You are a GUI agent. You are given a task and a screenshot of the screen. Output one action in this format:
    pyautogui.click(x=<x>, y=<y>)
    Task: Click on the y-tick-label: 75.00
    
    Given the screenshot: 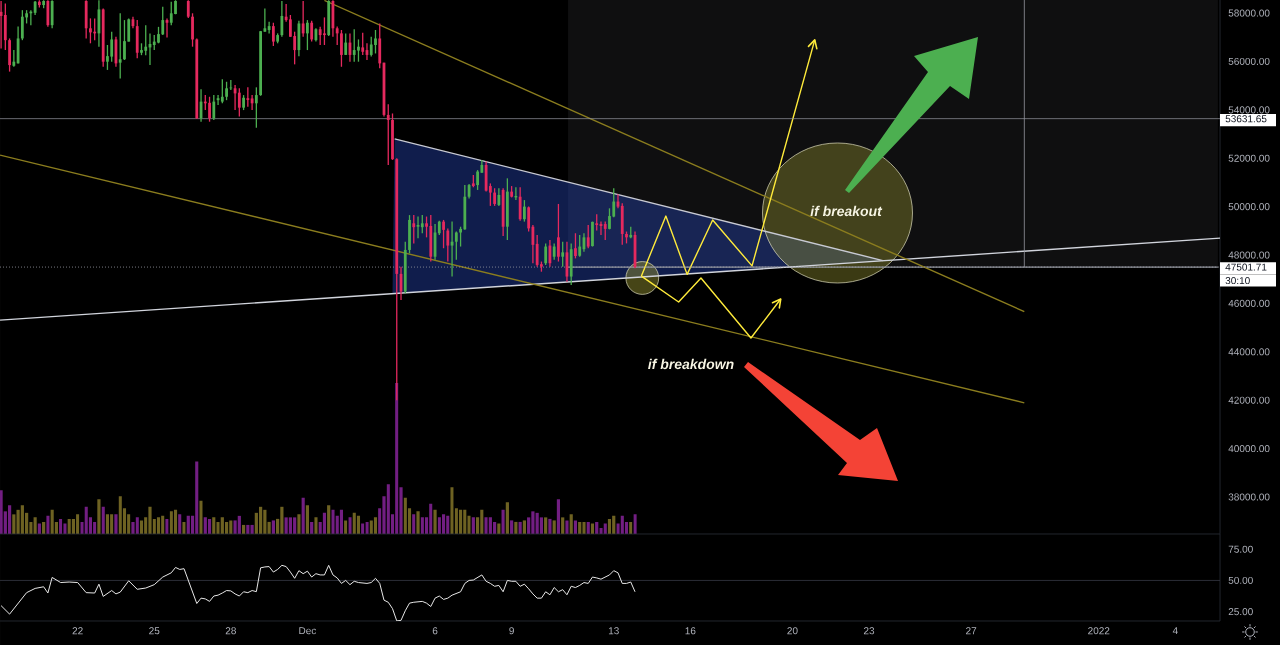 What is the action you would take?
    pyautogui.click(x=1240, y=549)
    